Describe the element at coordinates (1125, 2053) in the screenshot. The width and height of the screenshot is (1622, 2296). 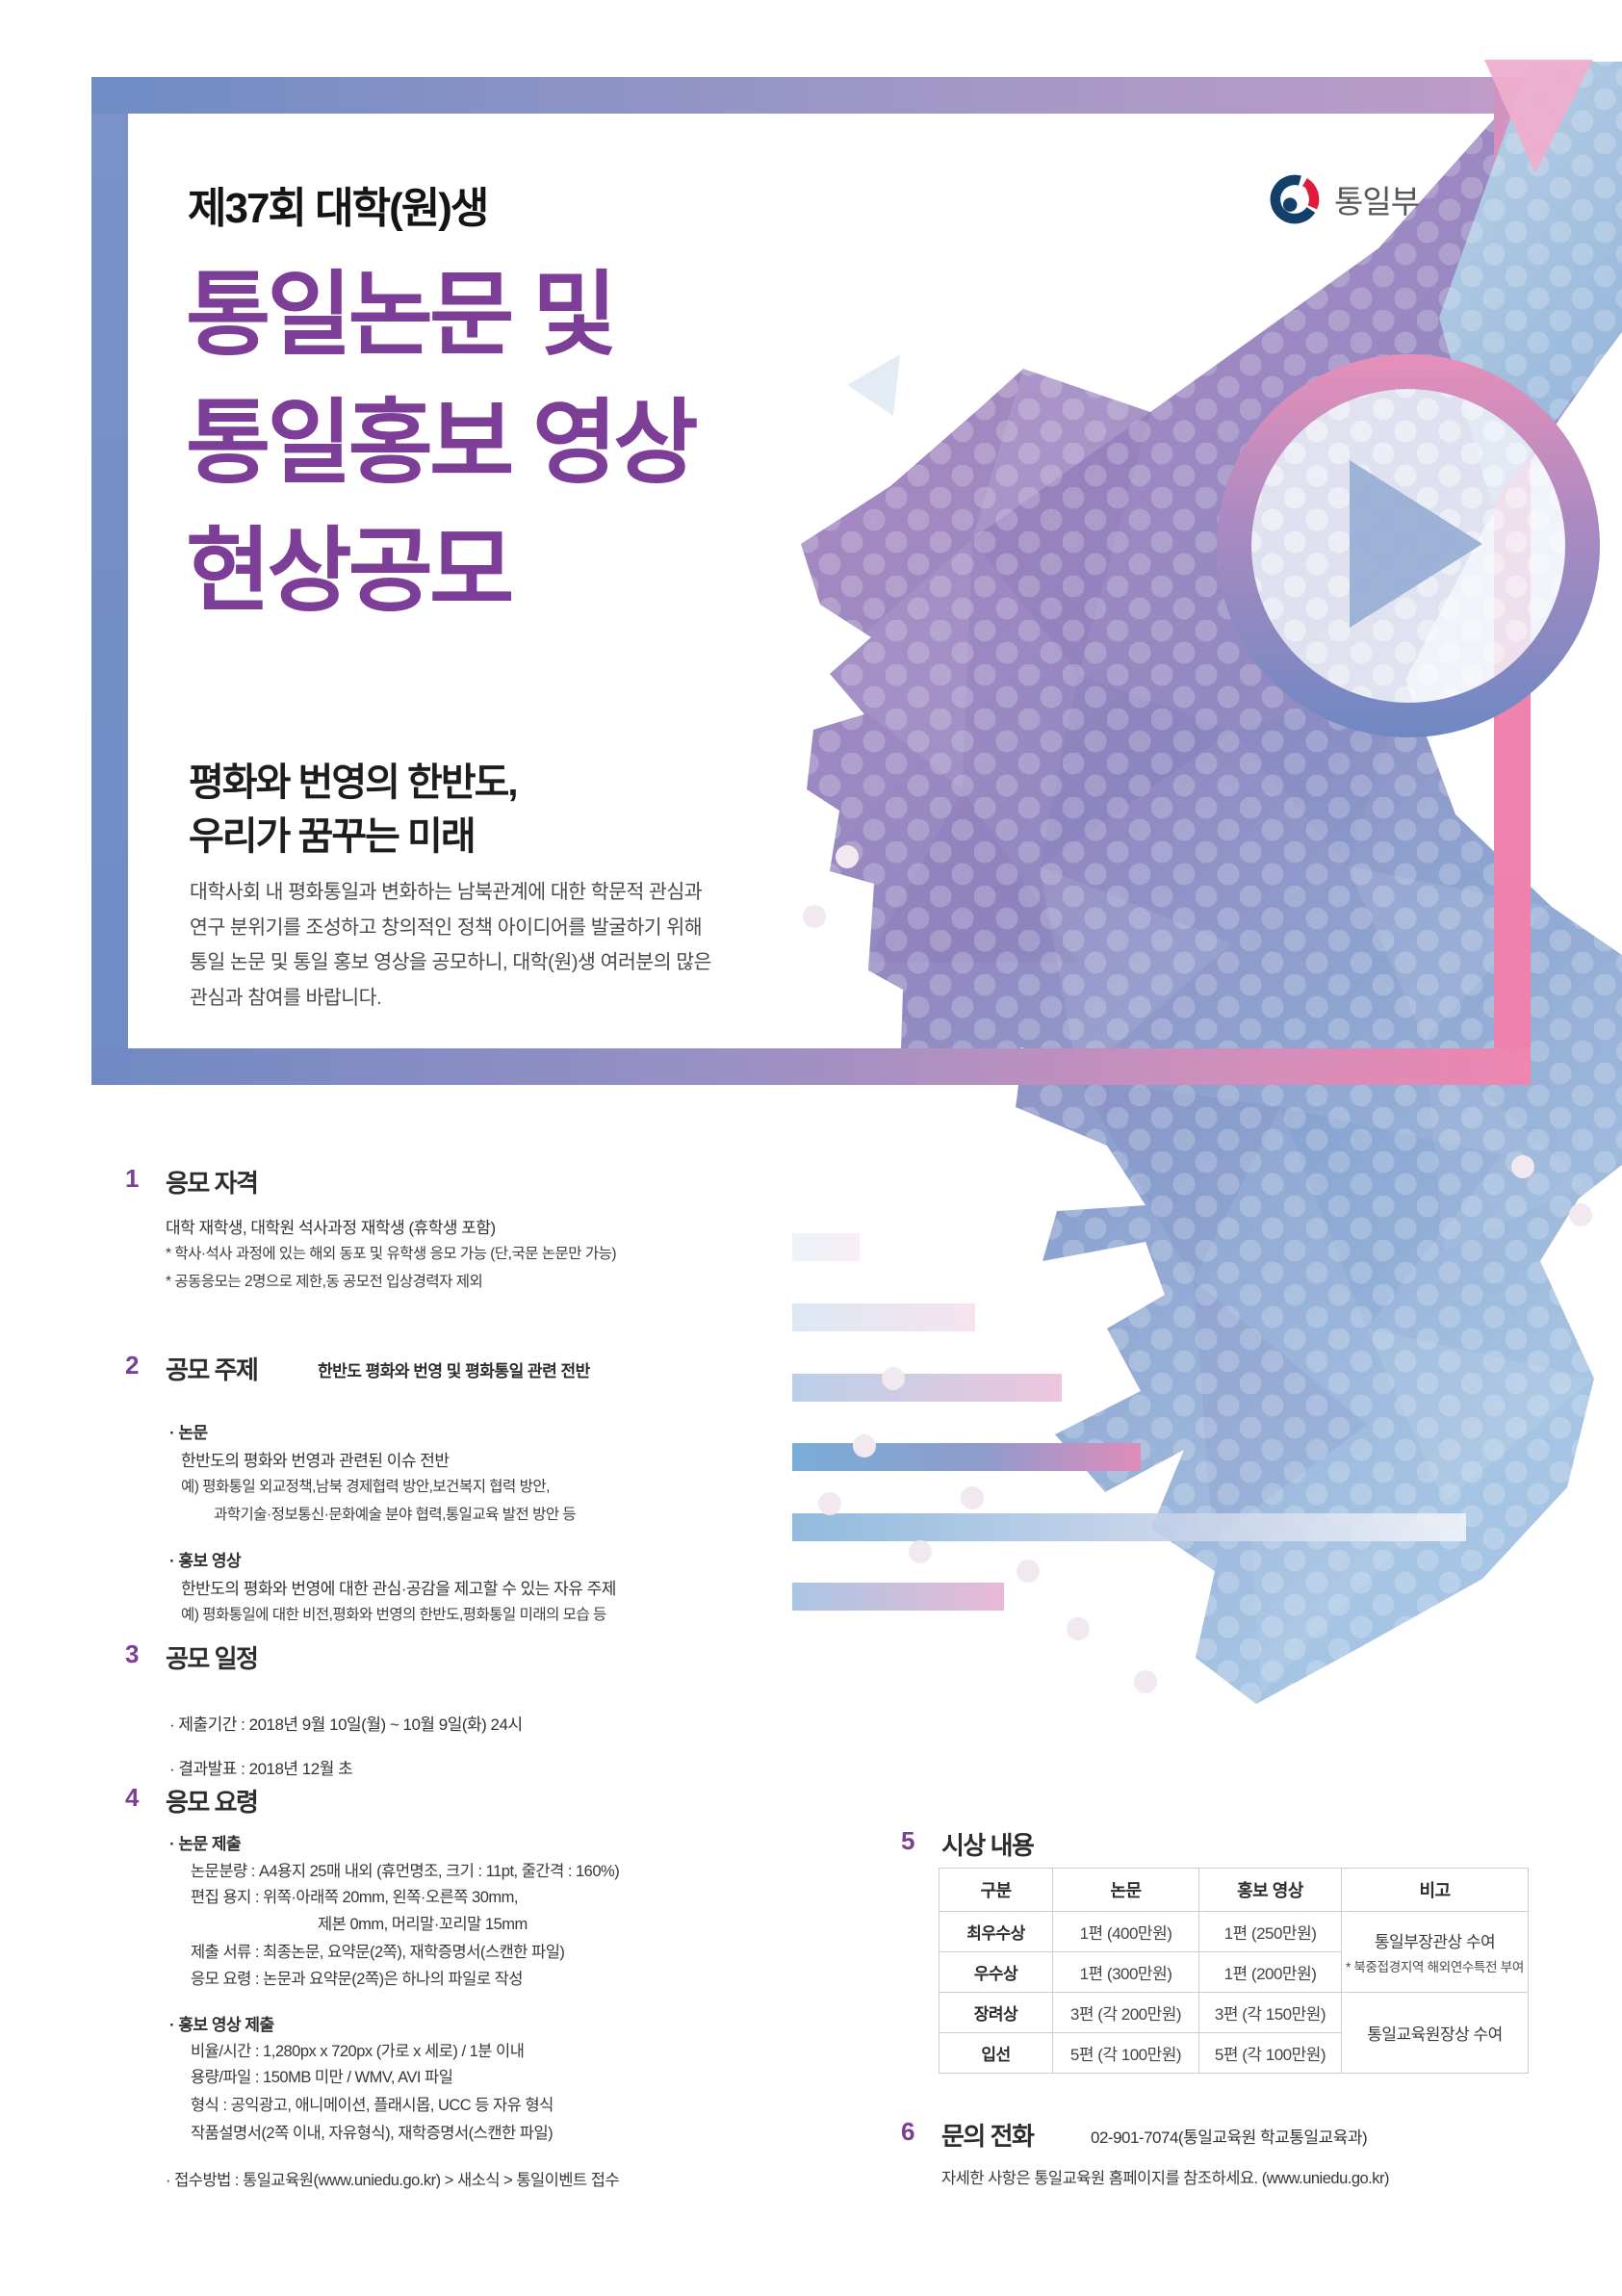
I see `award-selected-thesis: 5편 (각 100만원)` at that location.